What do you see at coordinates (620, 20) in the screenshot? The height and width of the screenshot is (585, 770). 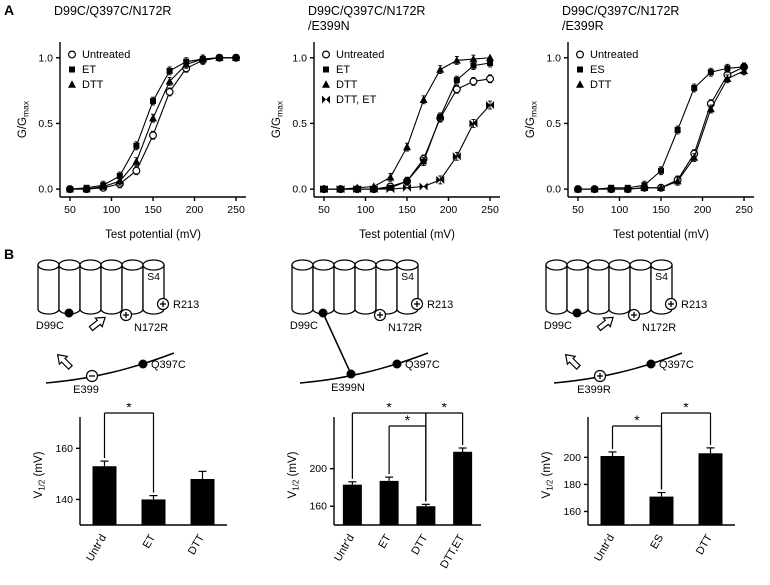 I see `chart-title: D99C/Q397C/N172R /E399R` at bounding box center [620, 20].